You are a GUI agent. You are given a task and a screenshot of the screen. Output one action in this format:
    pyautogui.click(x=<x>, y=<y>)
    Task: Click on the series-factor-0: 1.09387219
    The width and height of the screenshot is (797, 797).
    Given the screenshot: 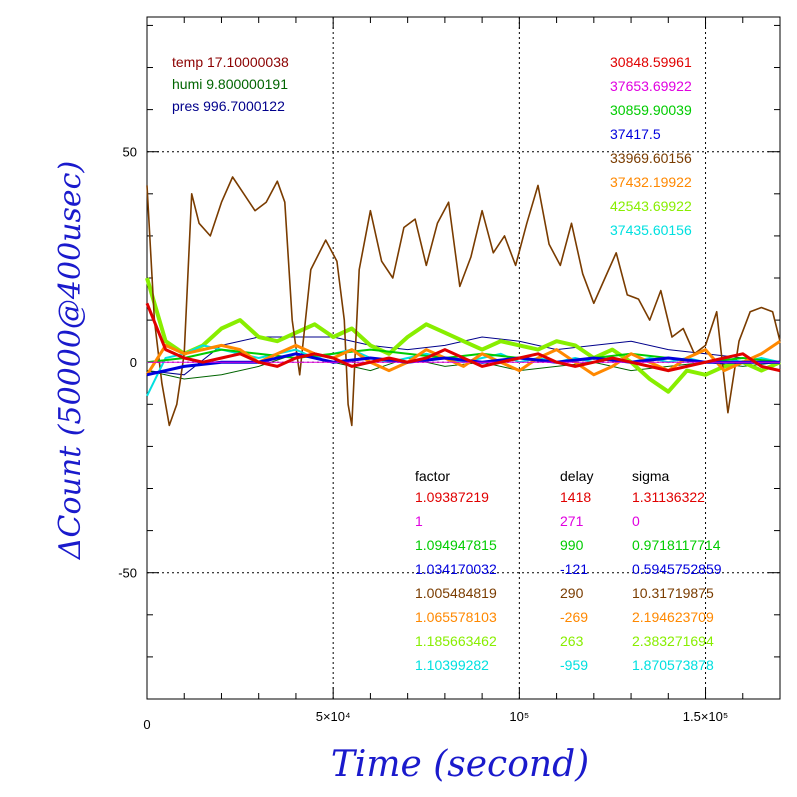 What is the action you would take?
    pyautogui.click(x=452, y=497)
    